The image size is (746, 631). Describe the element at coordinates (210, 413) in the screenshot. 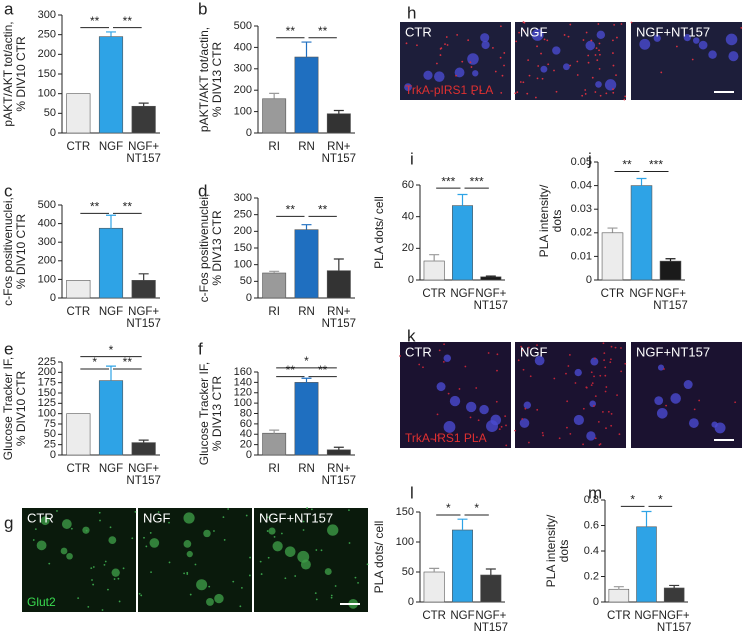

I see `y-axis-label: Glucose Tracker IF,% DIV13 CTR` at that location.